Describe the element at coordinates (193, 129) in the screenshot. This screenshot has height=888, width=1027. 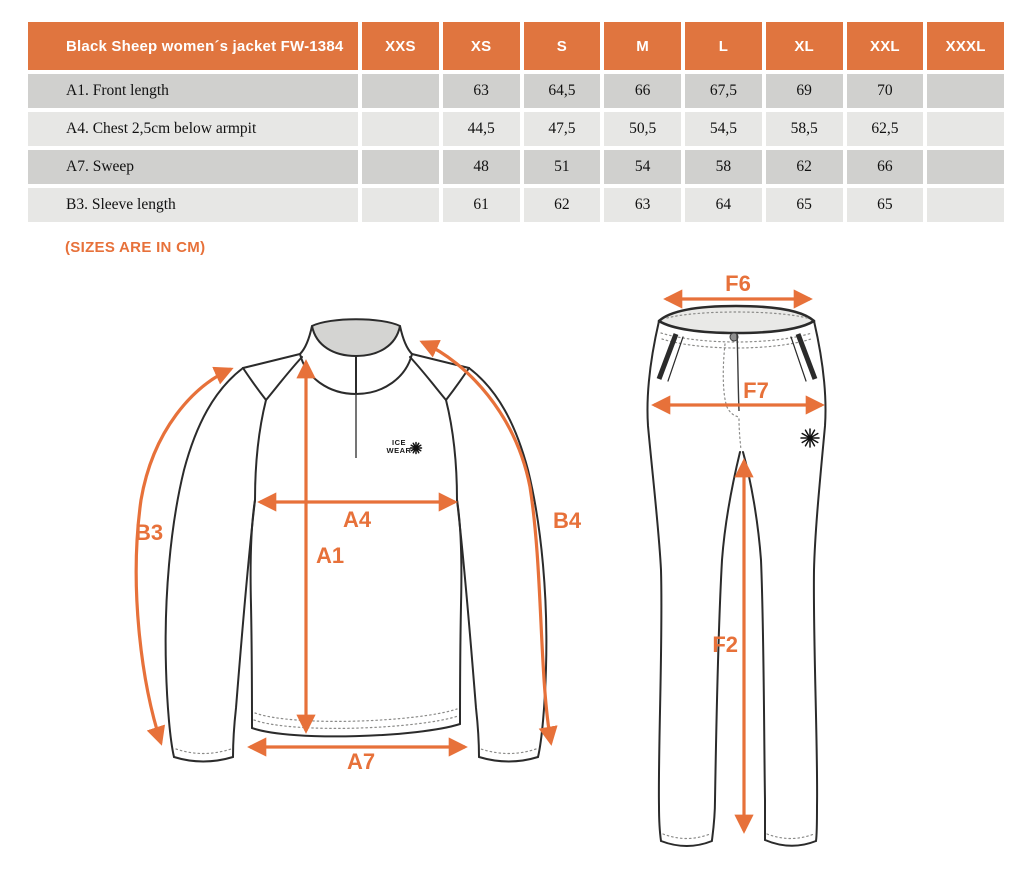
I see `row-label: A4. Chest 2,5cm below armpit` at that location.